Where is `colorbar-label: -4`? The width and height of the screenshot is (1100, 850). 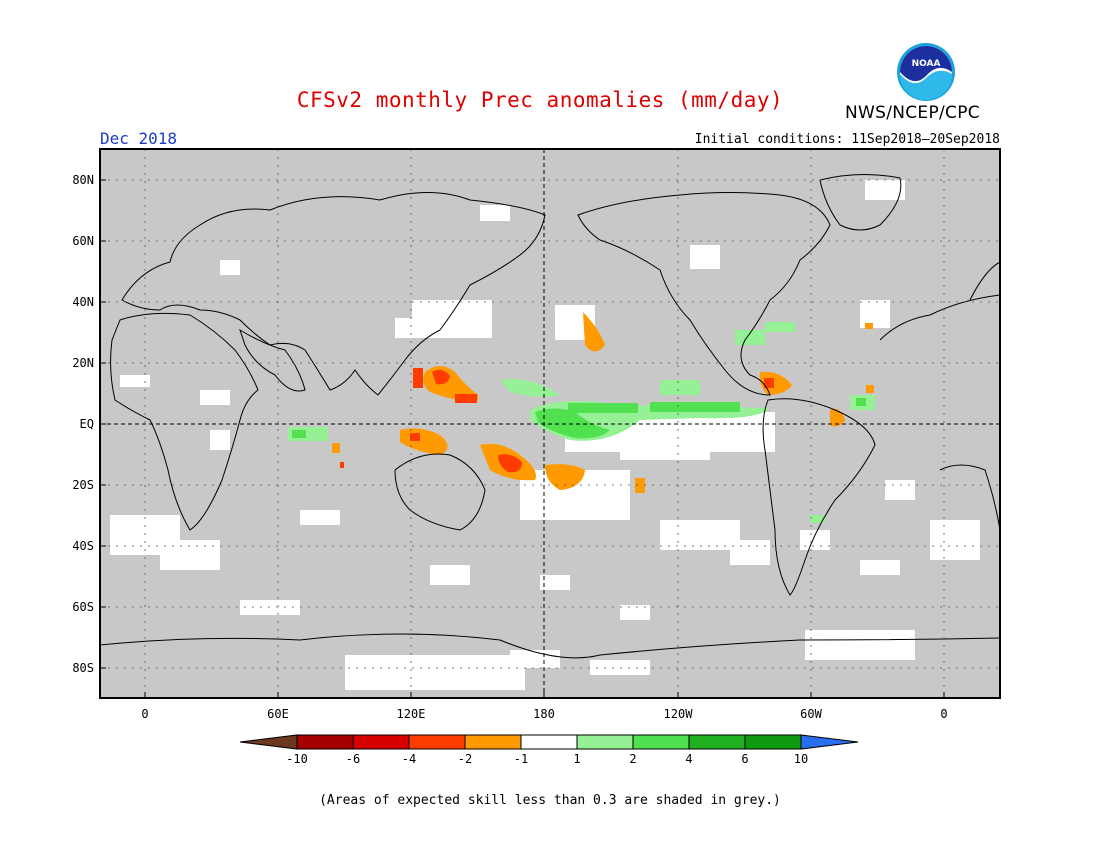 colorbar-label: -4 is located at coordinates (409, 759).